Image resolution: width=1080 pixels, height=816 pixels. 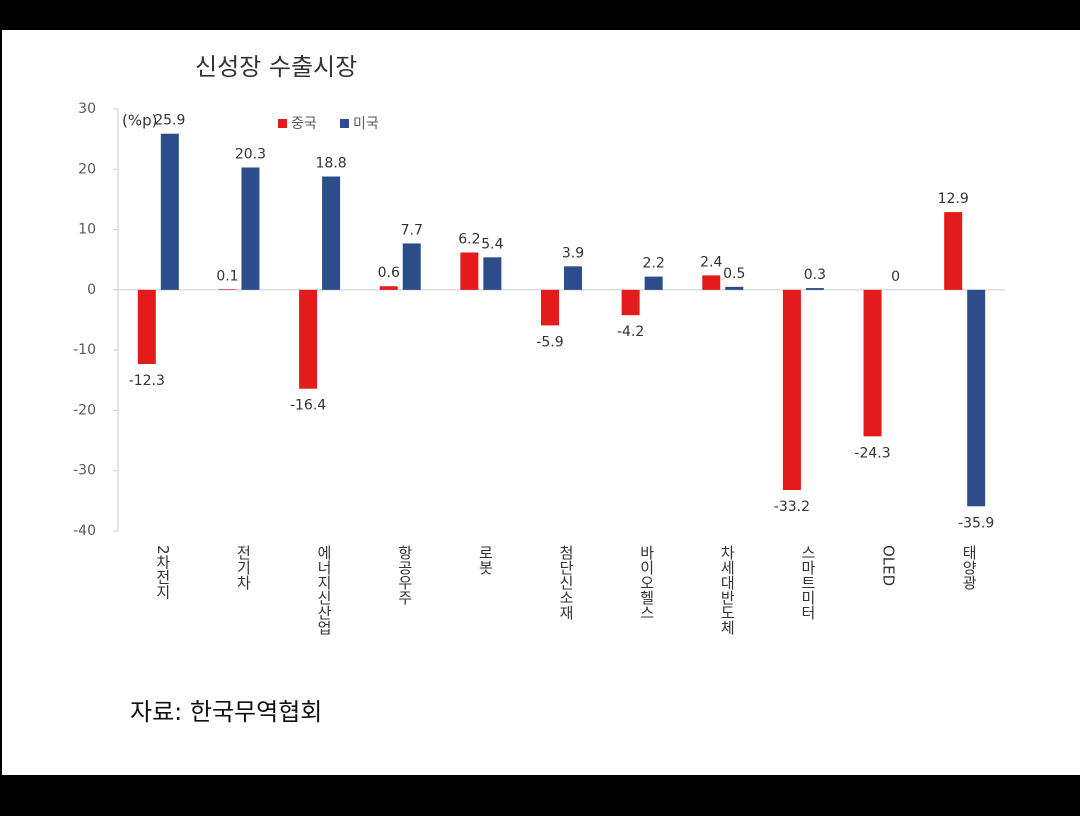 What do you see at coordinates (895, 277) in the screenshot?
I see `value-label: 0` at bounding box center [895, 277].